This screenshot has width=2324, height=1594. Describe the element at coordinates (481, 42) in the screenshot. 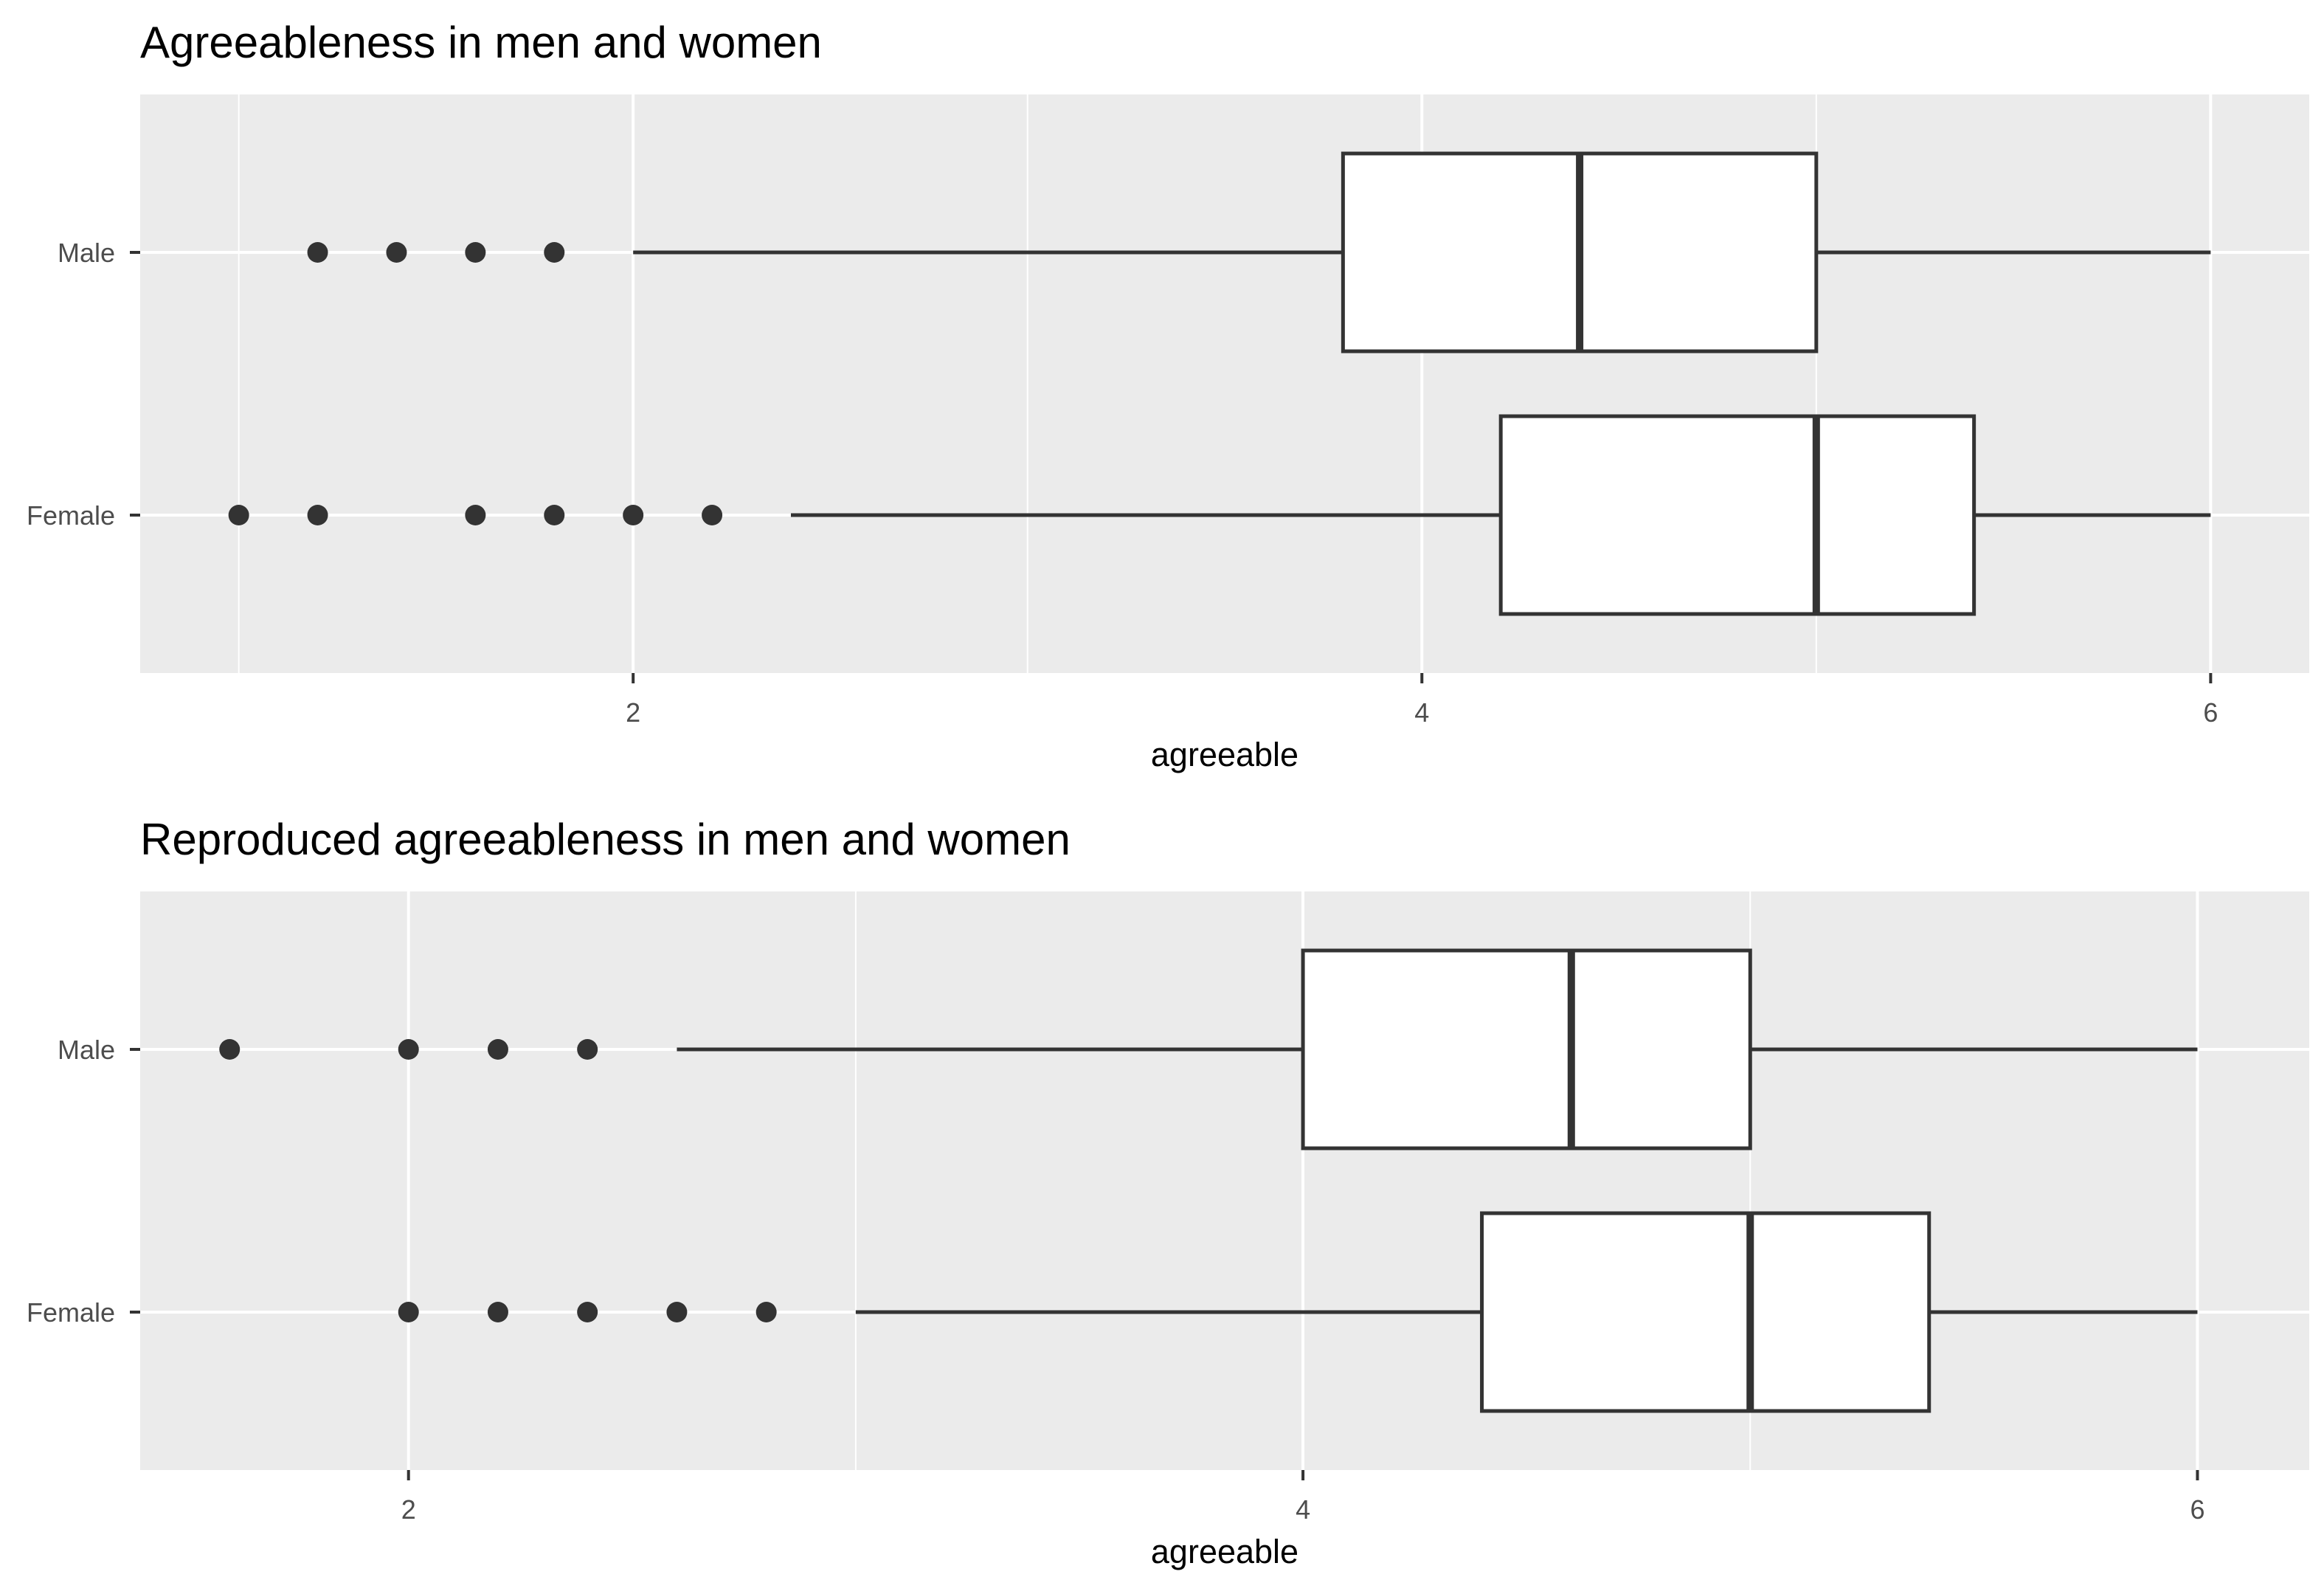

I see `chart-title: Agreeableness in men and women` at that location.